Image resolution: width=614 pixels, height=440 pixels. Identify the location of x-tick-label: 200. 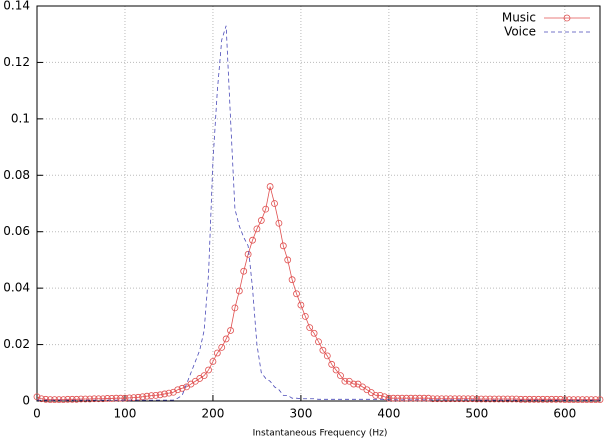
(212, 414).